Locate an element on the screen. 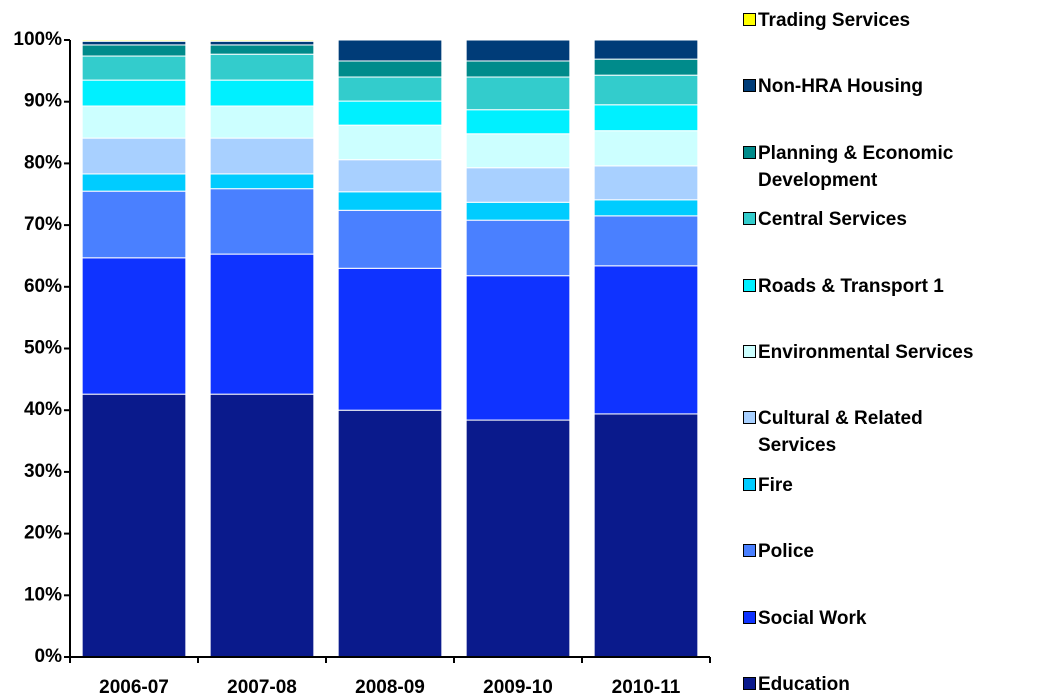  legend-item: Police is located at coordinates (901, 551).